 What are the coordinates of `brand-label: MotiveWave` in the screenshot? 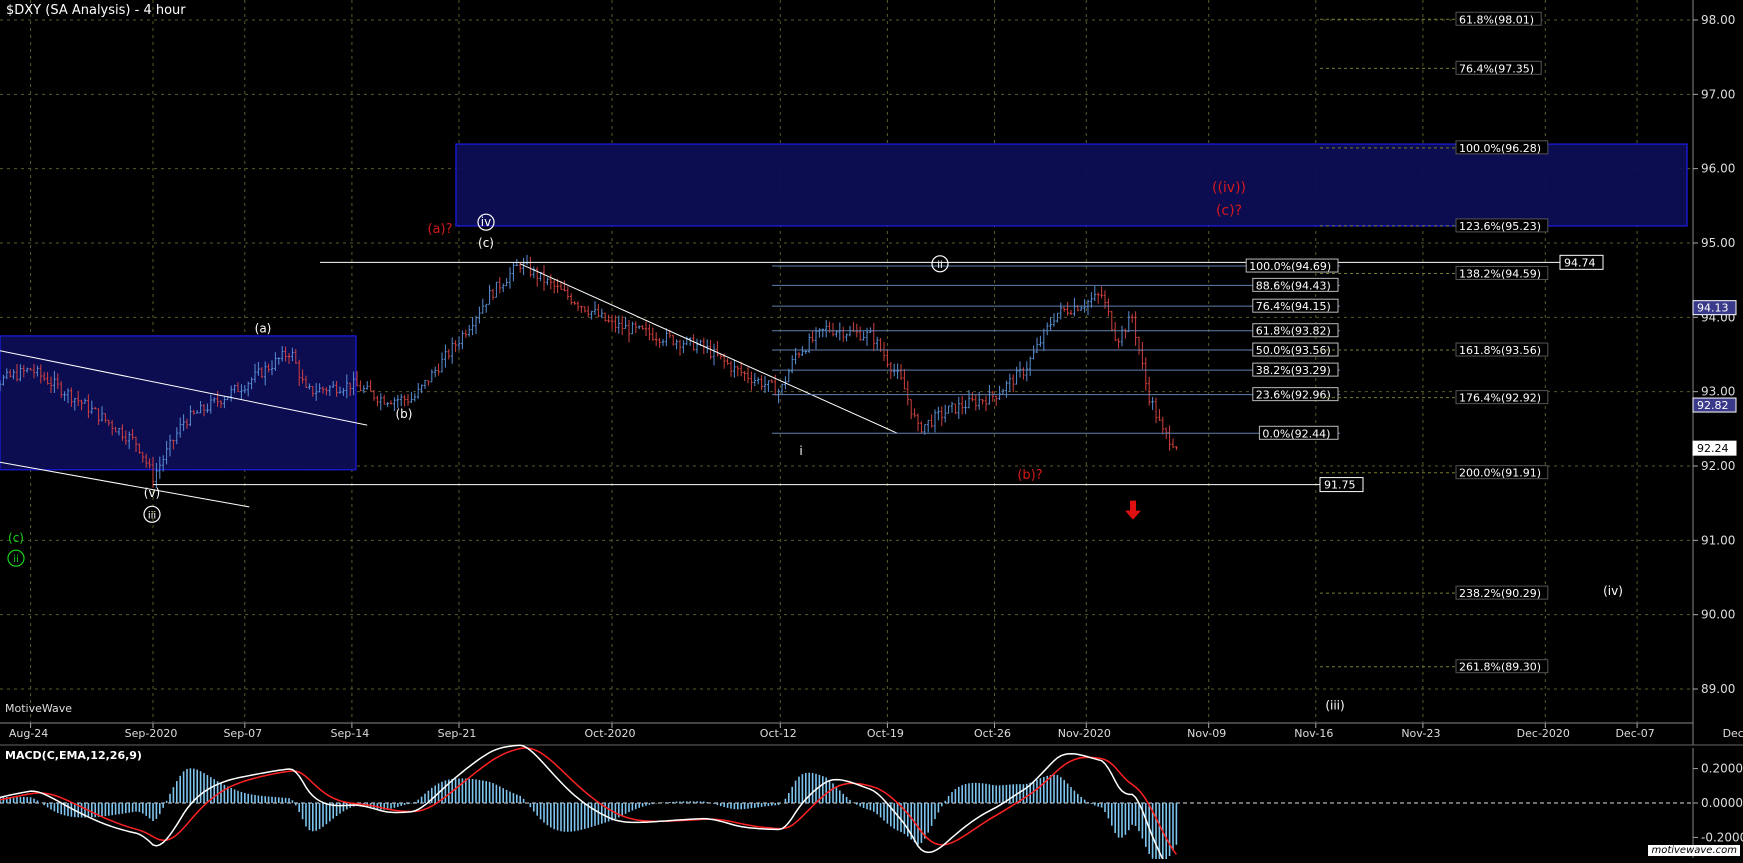 It's located at (39, 708).